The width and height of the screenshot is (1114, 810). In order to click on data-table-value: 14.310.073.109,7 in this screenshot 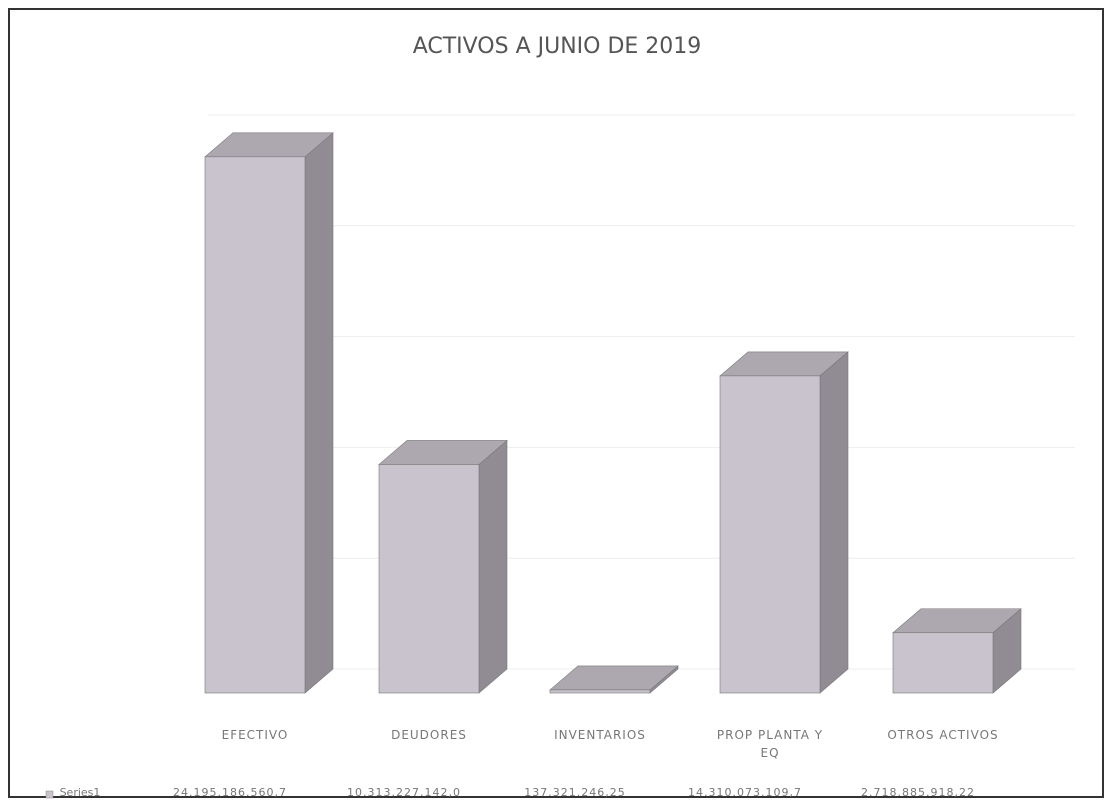, I will do `click(745, 792)`.